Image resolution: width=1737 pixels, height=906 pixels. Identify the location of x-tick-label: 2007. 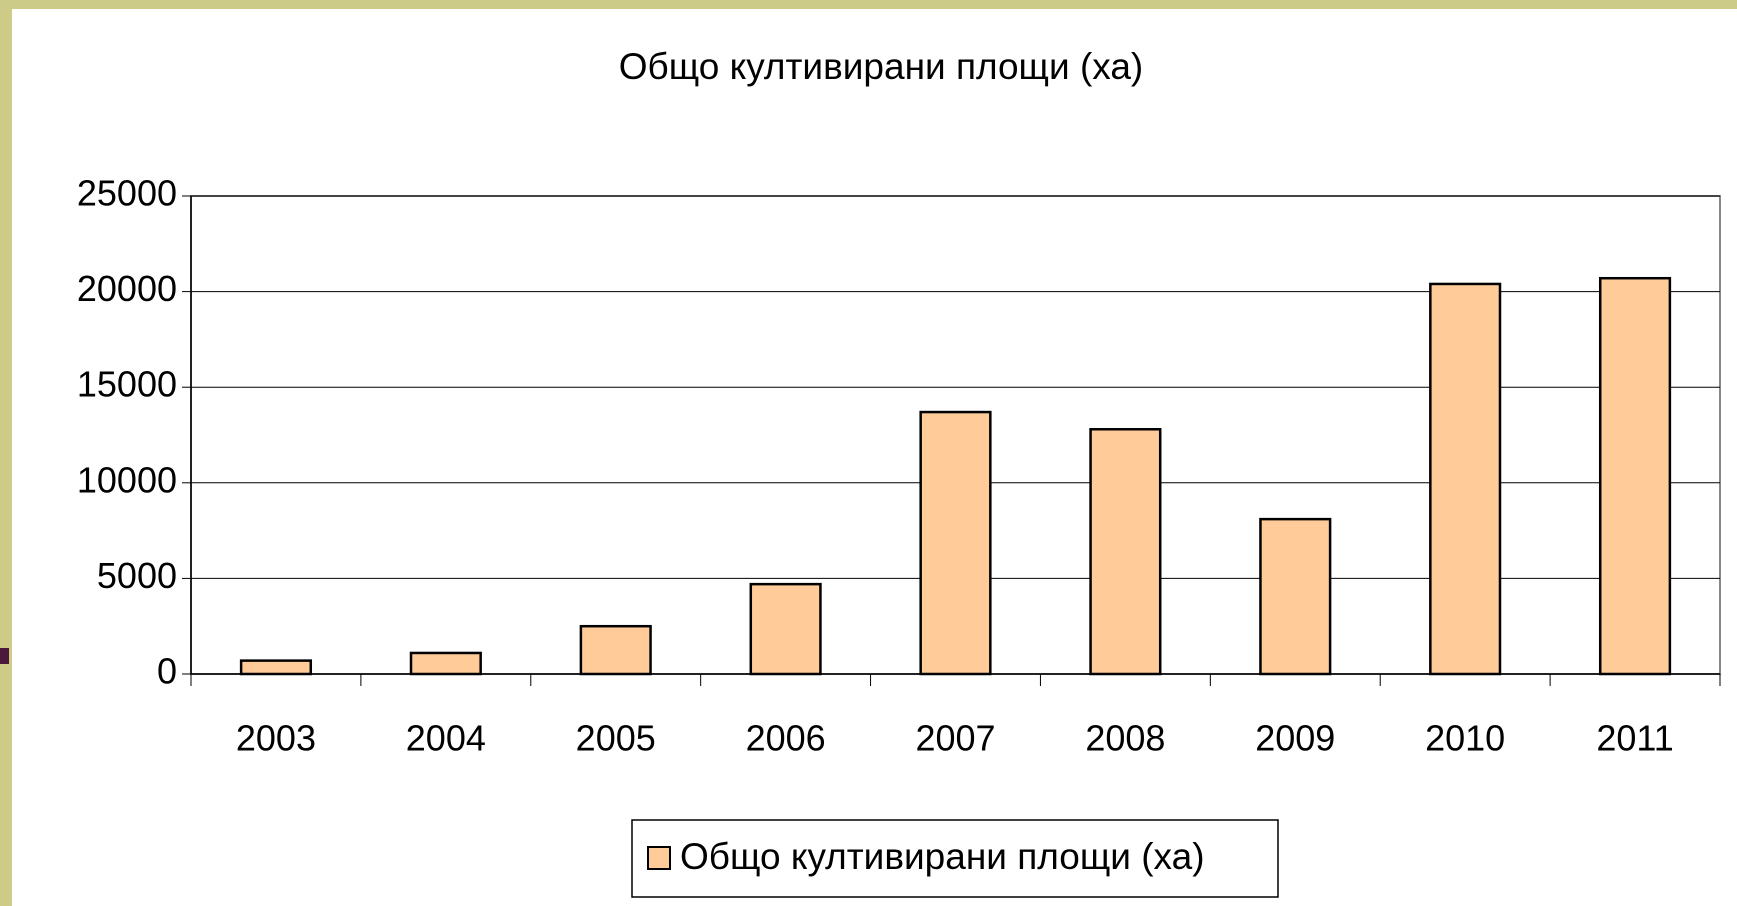
(955, 738).